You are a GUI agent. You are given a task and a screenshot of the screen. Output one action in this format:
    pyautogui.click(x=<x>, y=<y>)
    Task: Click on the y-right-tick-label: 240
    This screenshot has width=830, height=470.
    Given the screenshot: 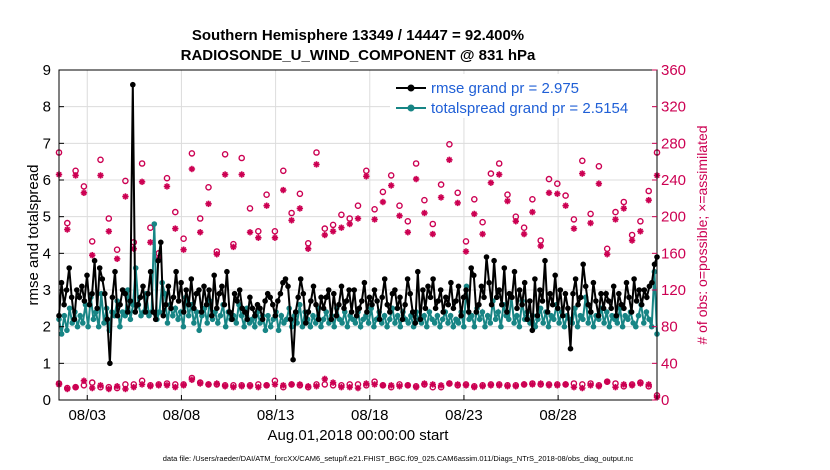 What is the action you would take?
    pyautogui.click(x=673, y=180)
    